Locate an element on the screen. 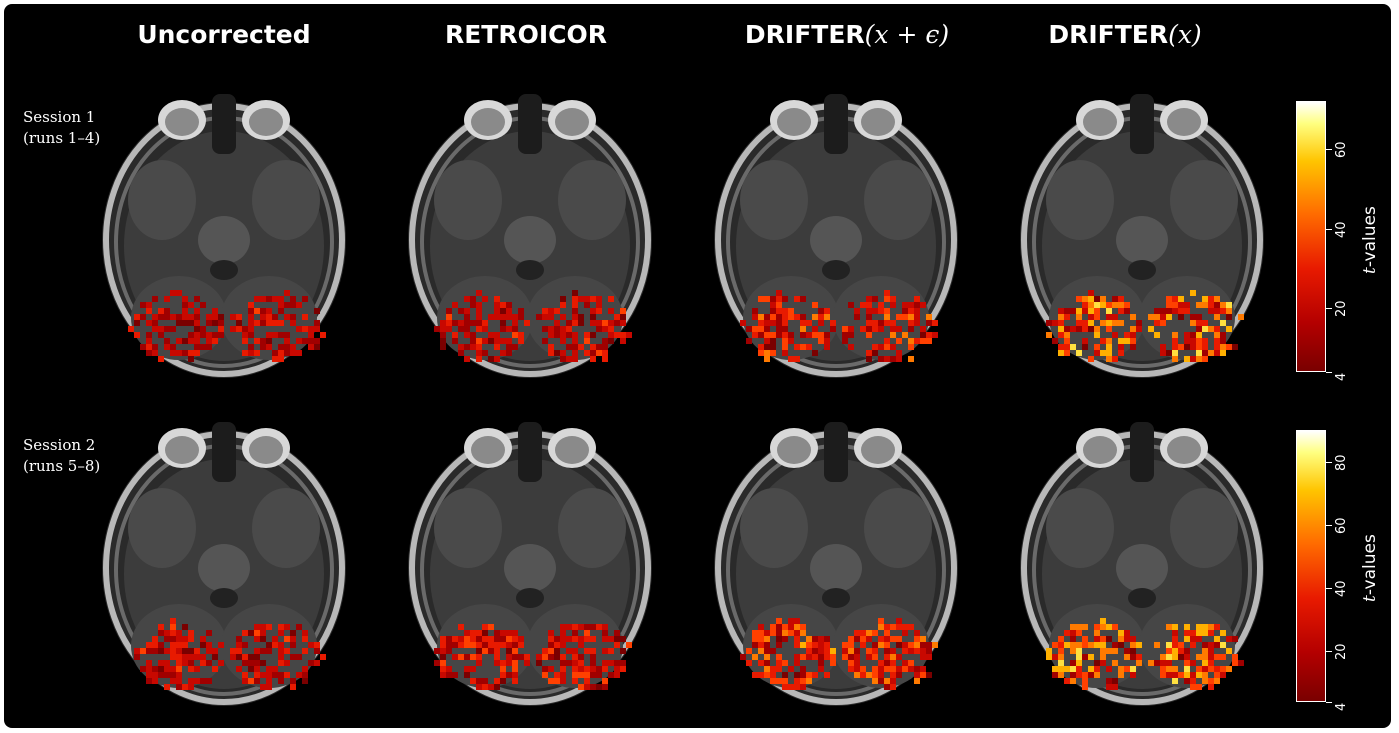  column-title-uncorrected: Uncorrected is located at coordinates (224, 34).